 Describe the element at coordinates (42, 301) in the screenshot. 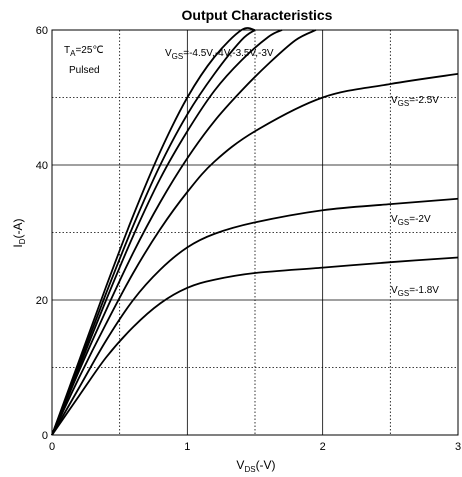

I see `y-tick-label: 20` at that location.